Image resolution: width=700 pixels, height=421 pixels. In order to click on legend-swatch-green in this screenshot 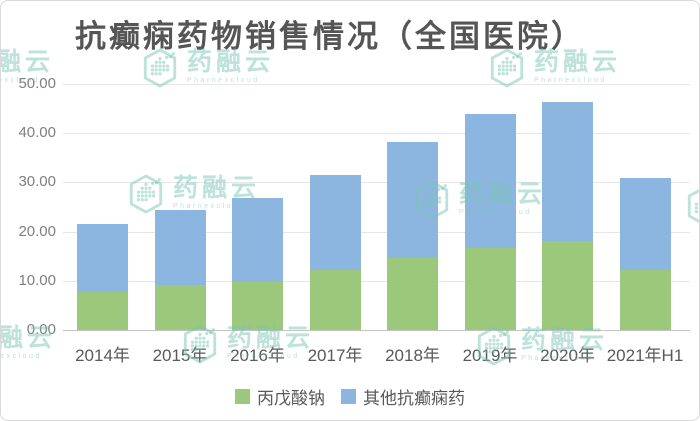, I will do `click(242, 396)`.